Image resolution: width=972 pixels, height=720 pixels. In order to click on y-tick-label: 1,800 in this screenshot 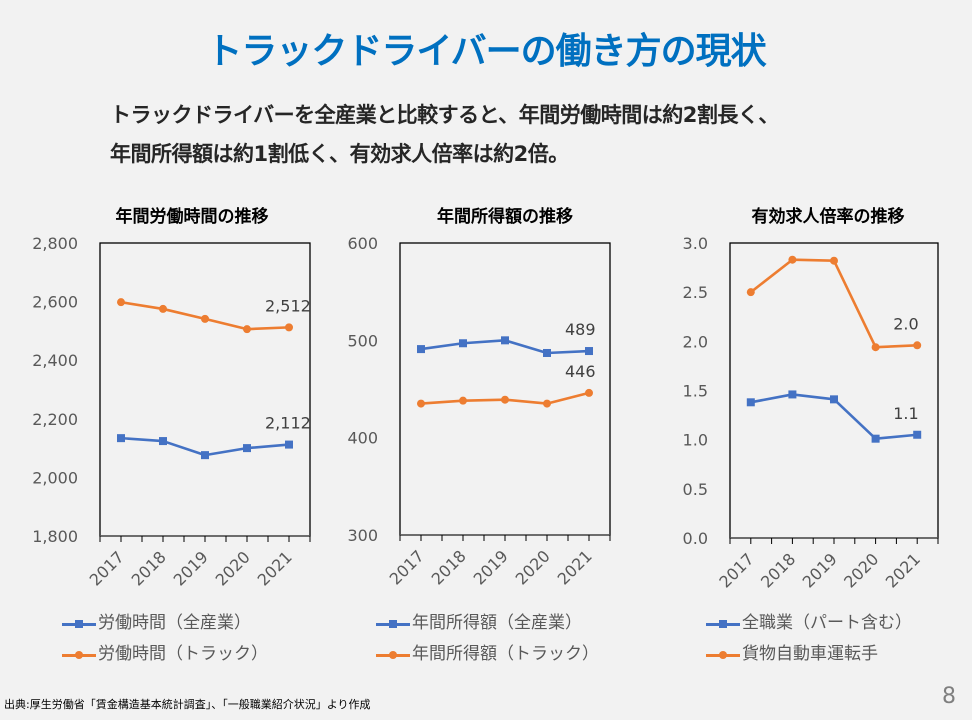, I will do `click(55, 536)`.